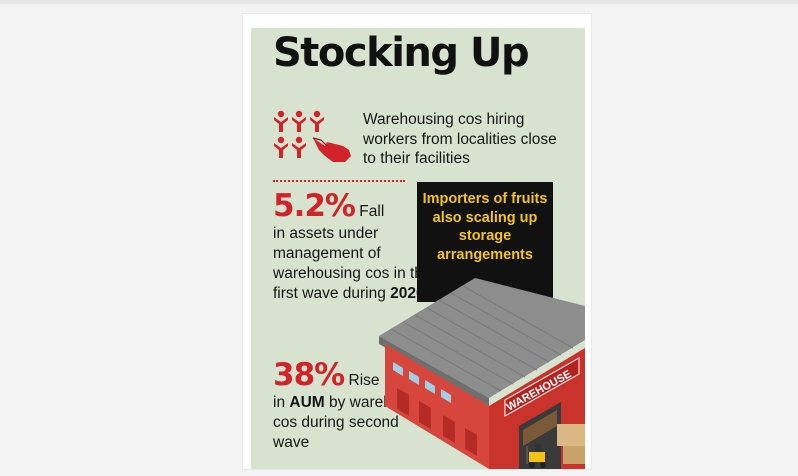 This screenshot has width=798, height=476. Describe the element at coordinates (281, 402) in the screenshot. I see `stat-rise-desc-pre: in` at that location.